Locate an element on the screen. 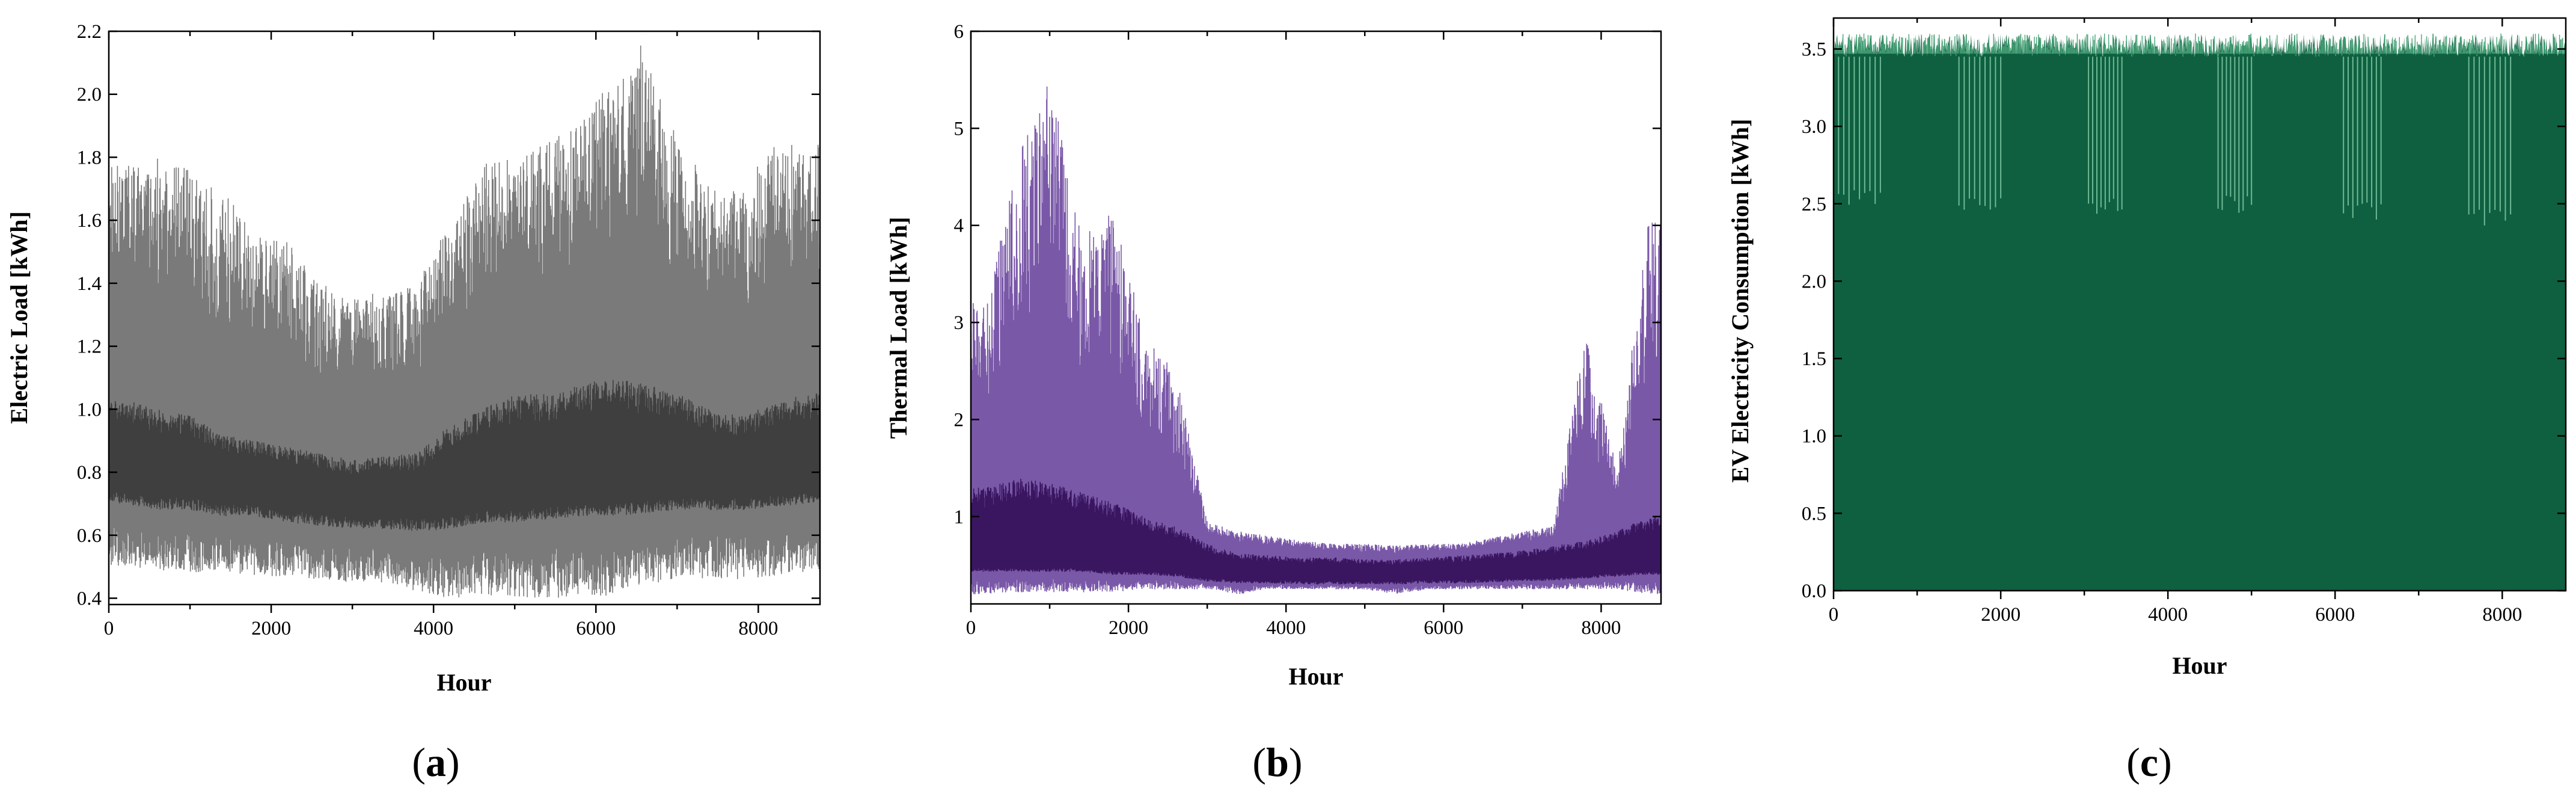 This screenshot has width=2576, height=797. y-tick-label: 0.6 is located at coordinates (89, 536).